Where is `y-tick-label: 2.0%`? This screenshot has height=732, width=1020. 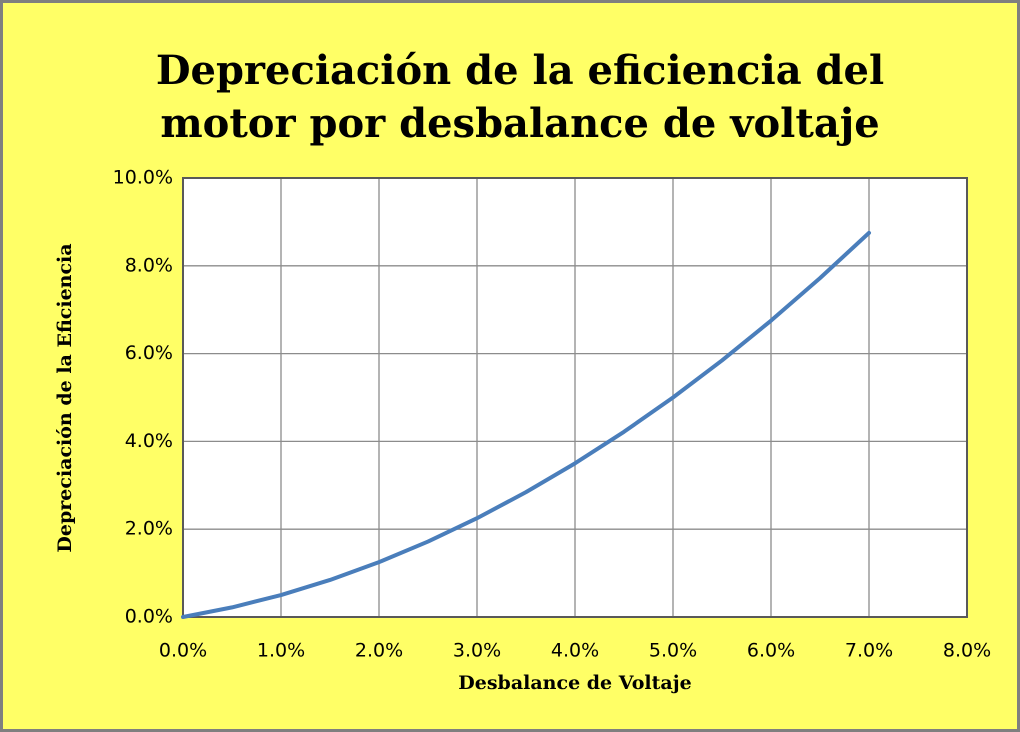
y-tick-label: 2.0% is located at coordinates (149, 529).